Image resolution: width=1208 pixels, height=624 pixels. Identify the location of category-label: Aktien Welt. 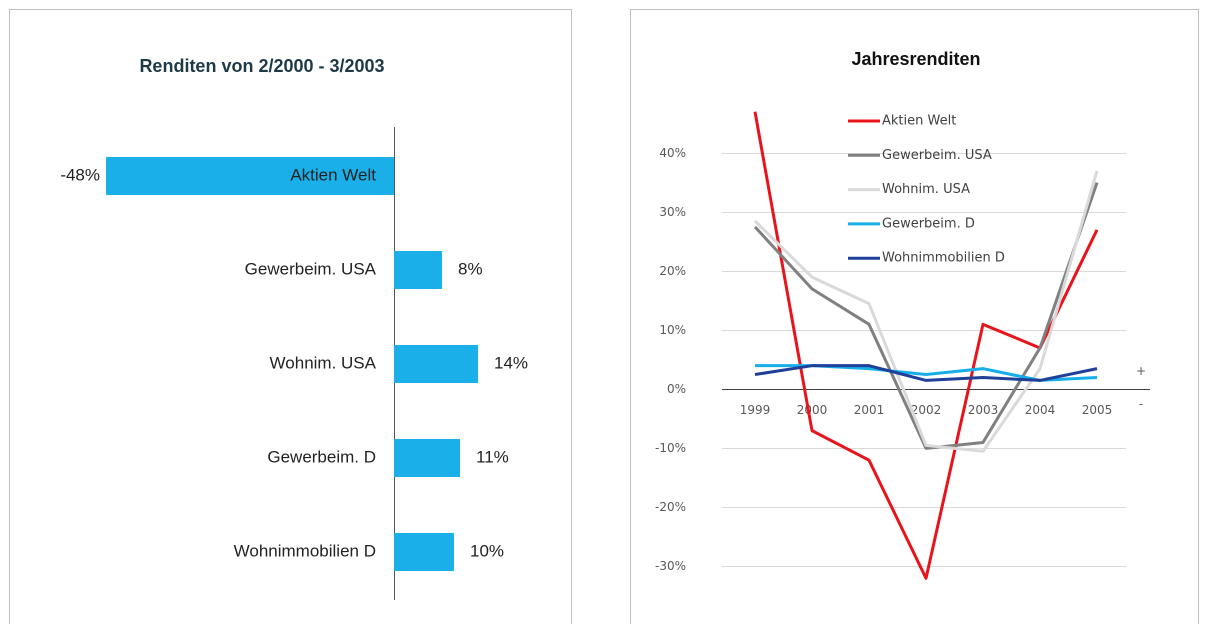
(333, 174).